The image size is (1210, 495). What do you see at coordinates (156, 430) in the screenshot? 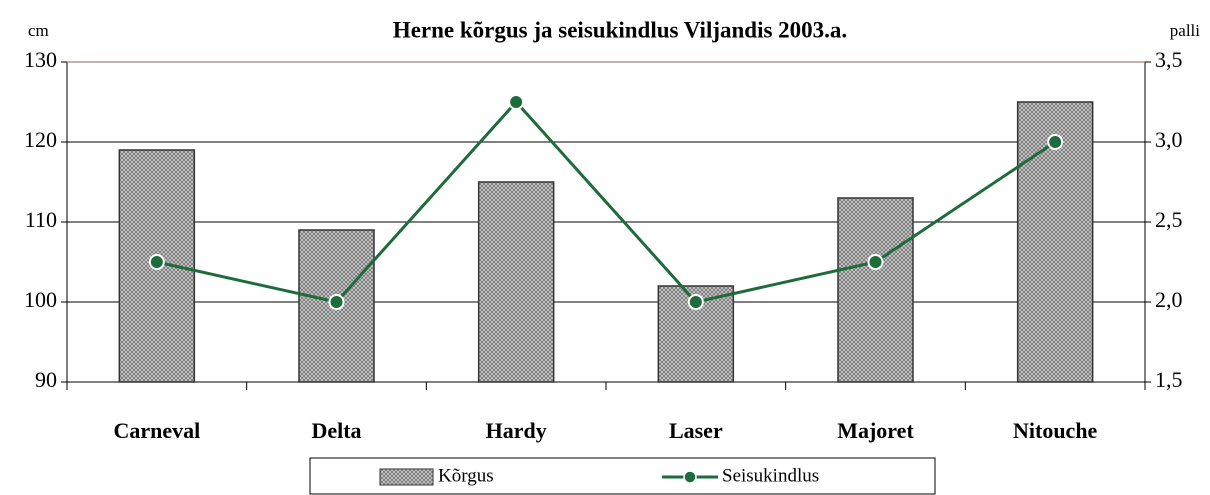
I see `x-tick-label: Carneval` at bounding box center [156, 430].